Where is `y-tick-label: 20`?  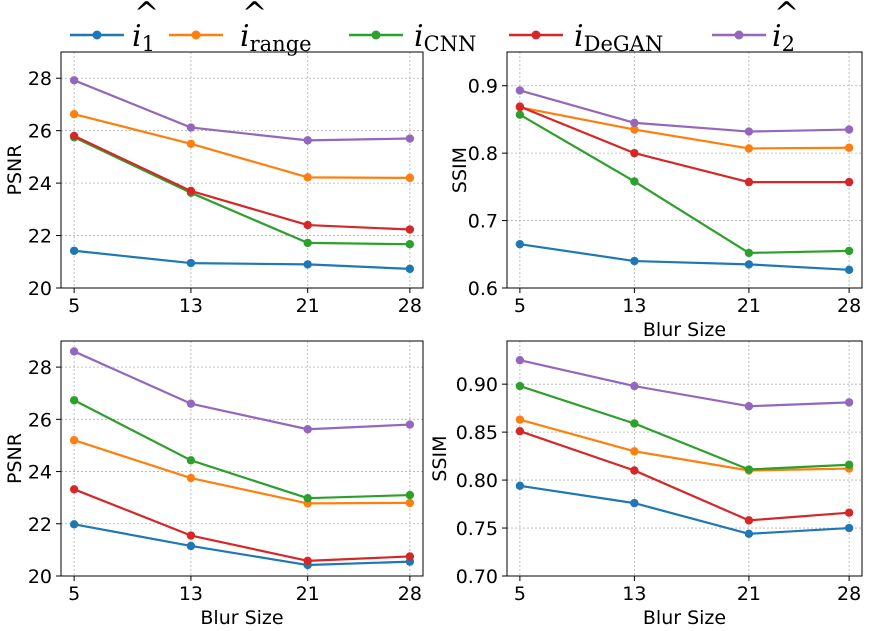
y-tick-label: 20 is located at coordinates (40, 289).